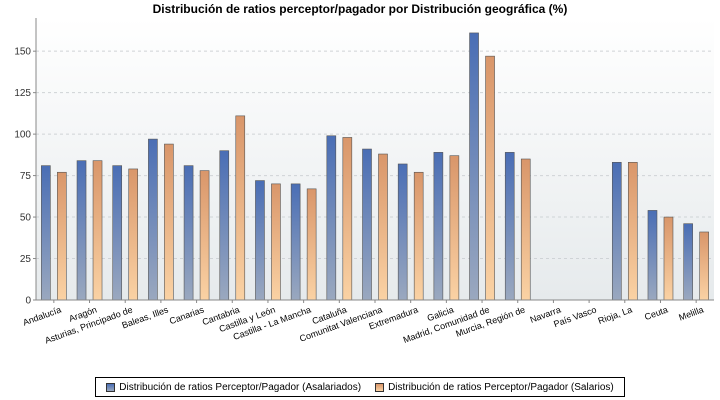  What do you see at coordinates (26, 218) in the screenshot?
I see `y-tick-label: 50` at bounding box center [26, 218].